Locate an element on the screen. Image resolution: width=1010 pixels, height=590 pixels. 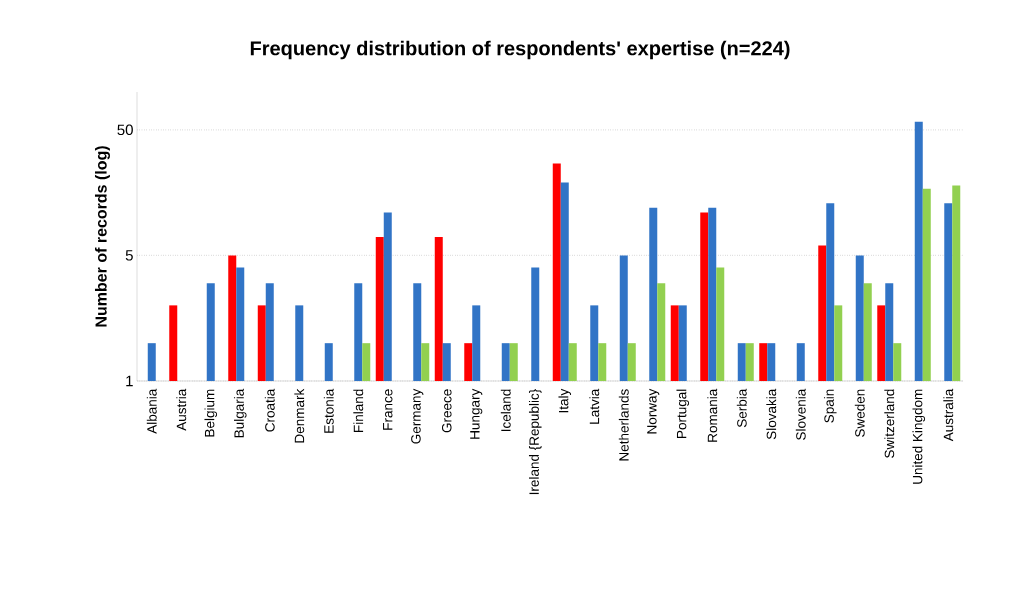
x-tick-label: Netherlands is located at coordinates (623, 425).